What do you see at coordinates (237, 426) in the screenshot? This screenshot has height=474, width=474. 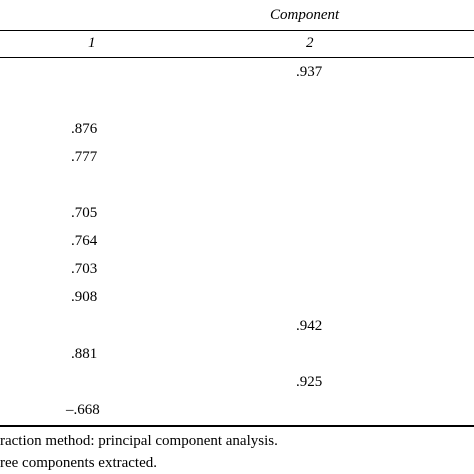 I see `bottom-rule` at bounding box center [237, 426].